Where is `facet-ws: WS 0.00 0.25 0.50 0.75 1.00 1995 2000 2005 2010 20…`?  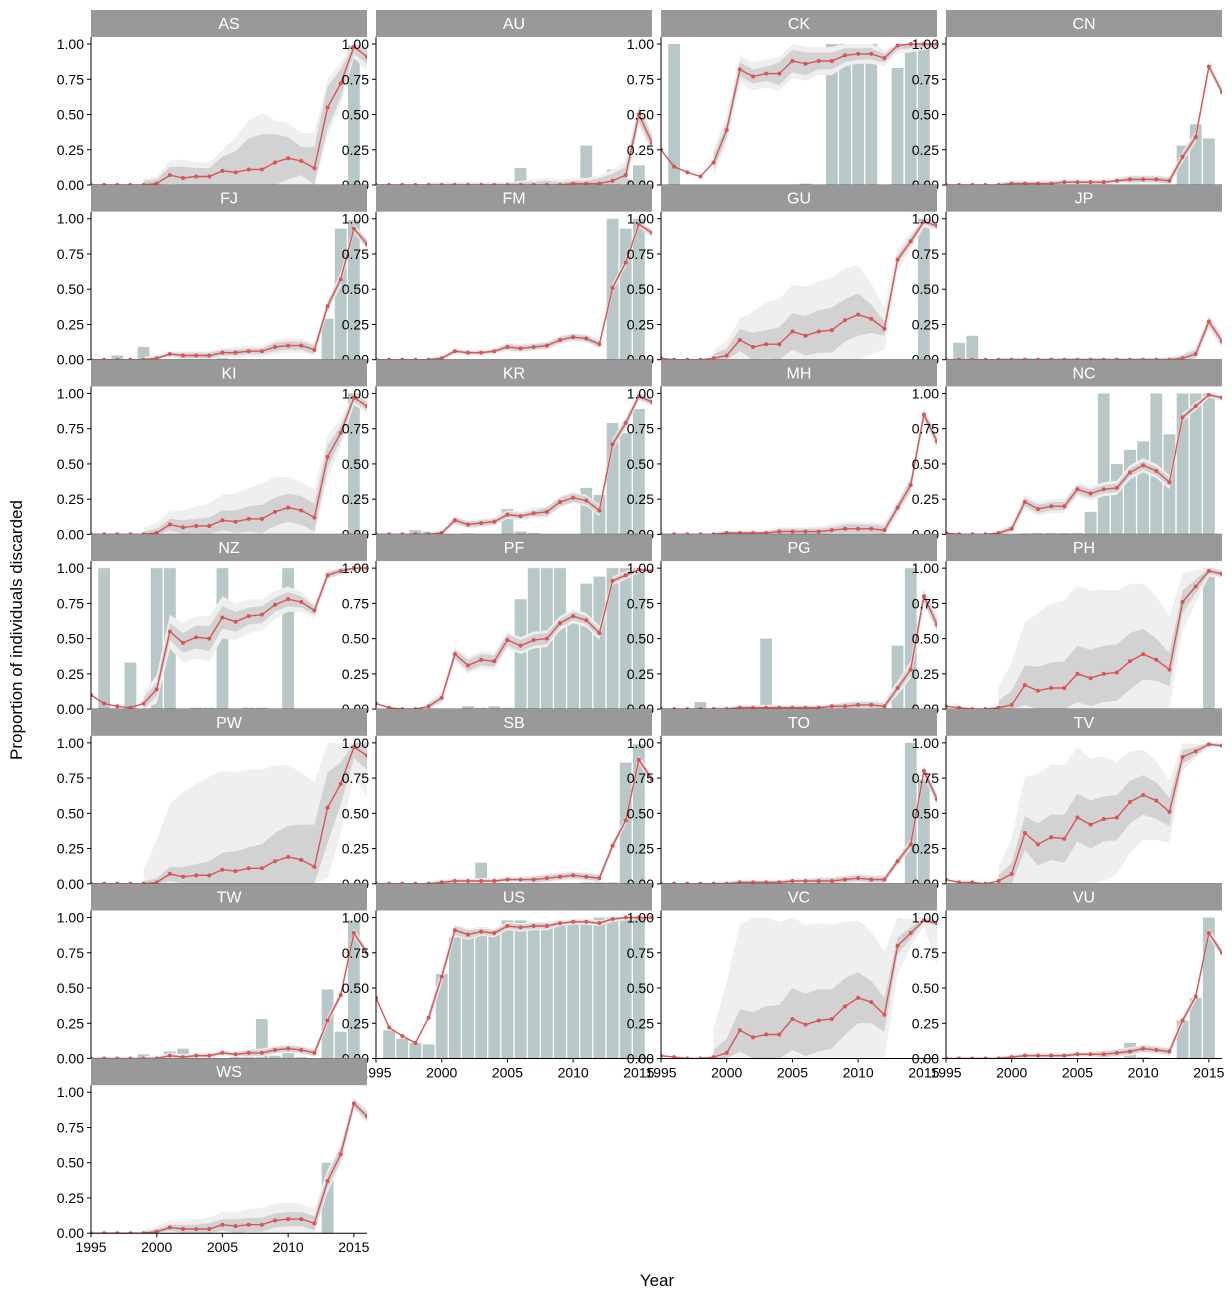 facet-ws: WS 0.00 0.25 0.50 0.75 1.00 1995 2000 2005 2010 20… is located at coordinates (213, 1156).